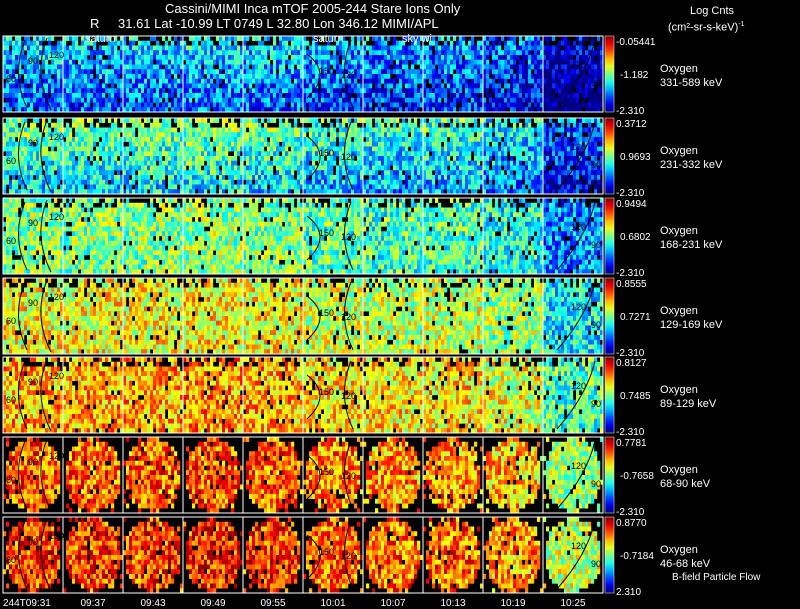 The height and width of the screenshot is (609, 800). I want to click on energy-label: 129-169 keV, so click(691, 325).